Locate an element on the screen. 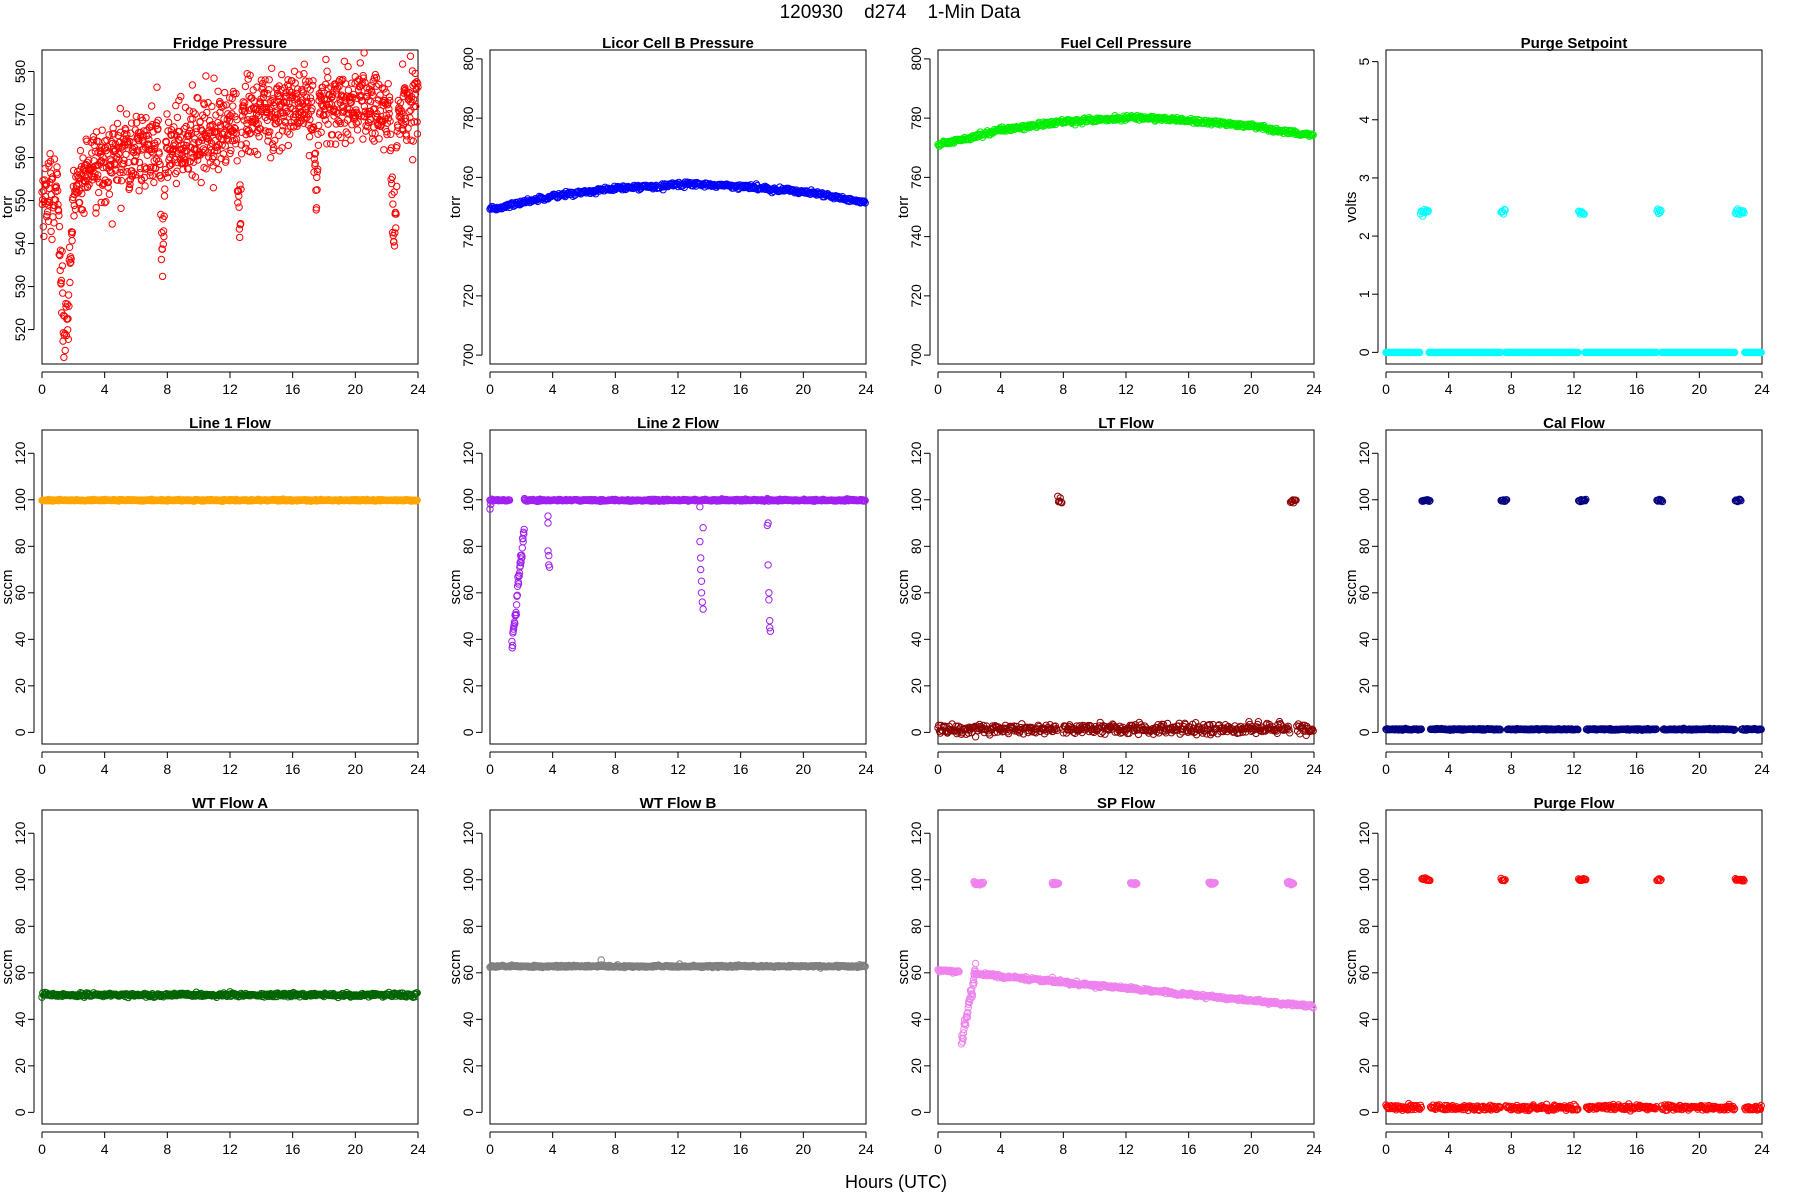 This screenshot has height=1200, width=1800. plot-frame is located at coordinates (230, 587).